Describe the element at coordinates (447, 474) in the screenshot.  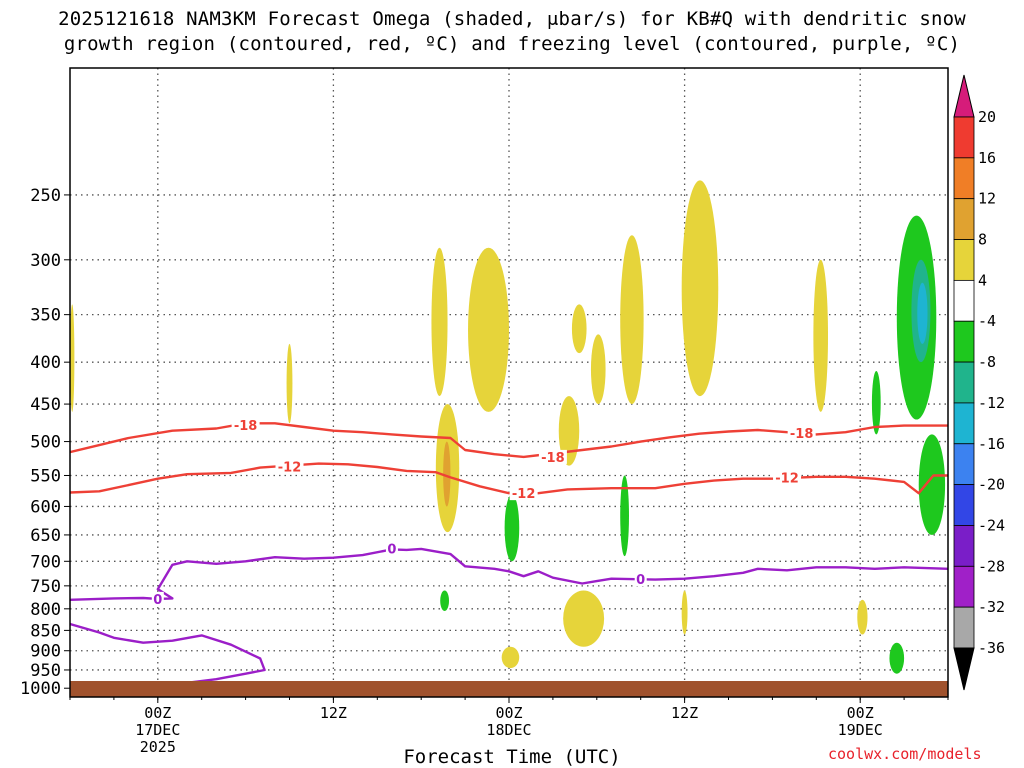
I see `omega-region-orange` at that location.